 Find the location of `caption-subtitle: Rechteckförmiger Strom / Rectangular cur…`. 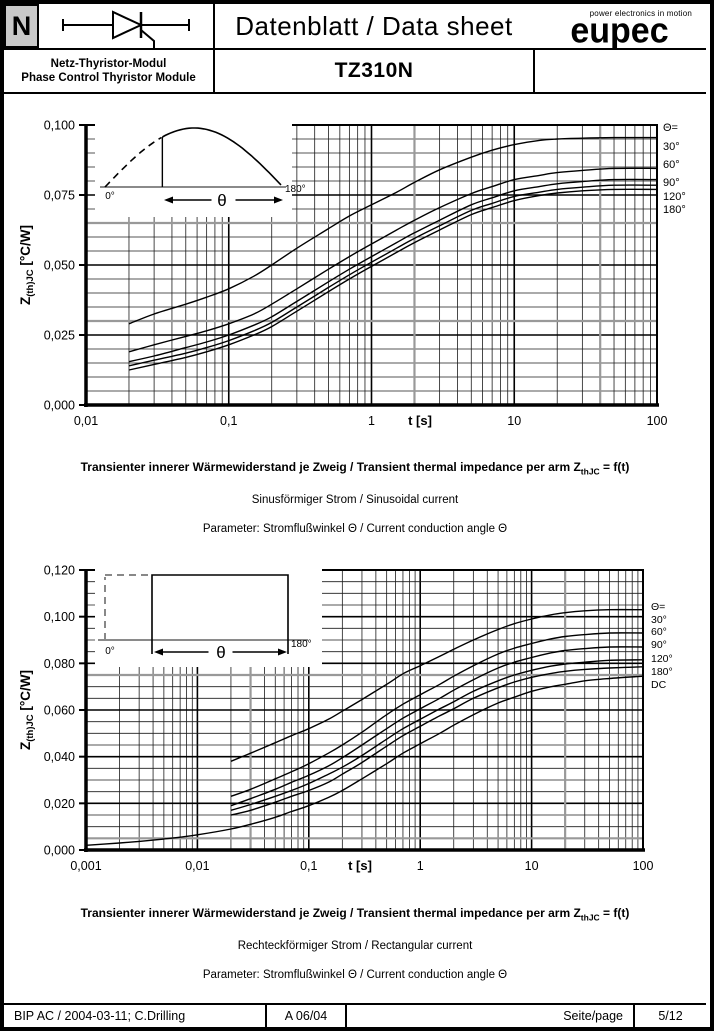

caption-subtitle: Rechteckförmiger Strom / Rectangular cur… is located at coordinates (355, 946).